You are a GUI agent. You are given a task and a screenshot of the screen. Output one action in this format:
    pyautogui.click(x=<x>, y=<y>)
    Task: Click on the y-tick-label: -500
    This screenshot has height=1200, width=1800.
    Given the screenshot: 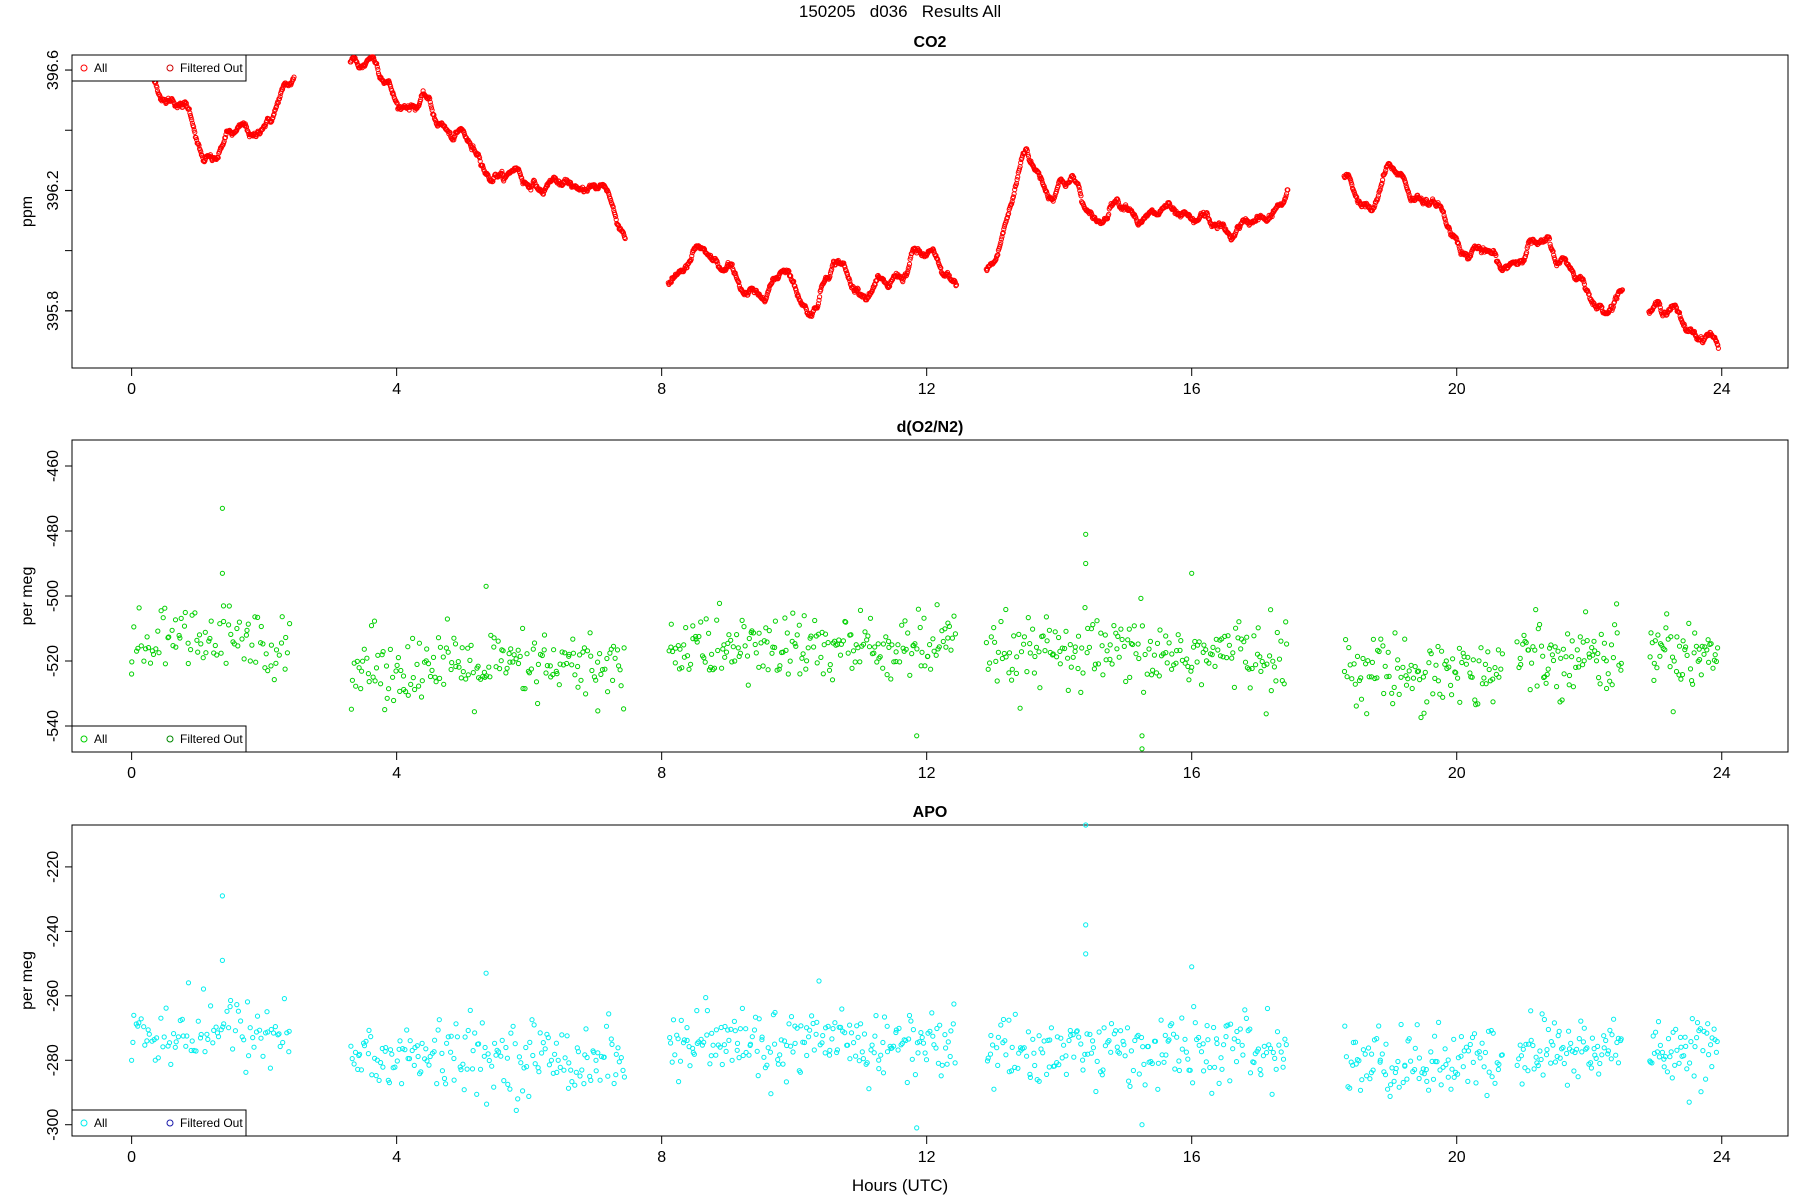 What is the action you would take?
    pyautogui.click(x=53, y=596)
    